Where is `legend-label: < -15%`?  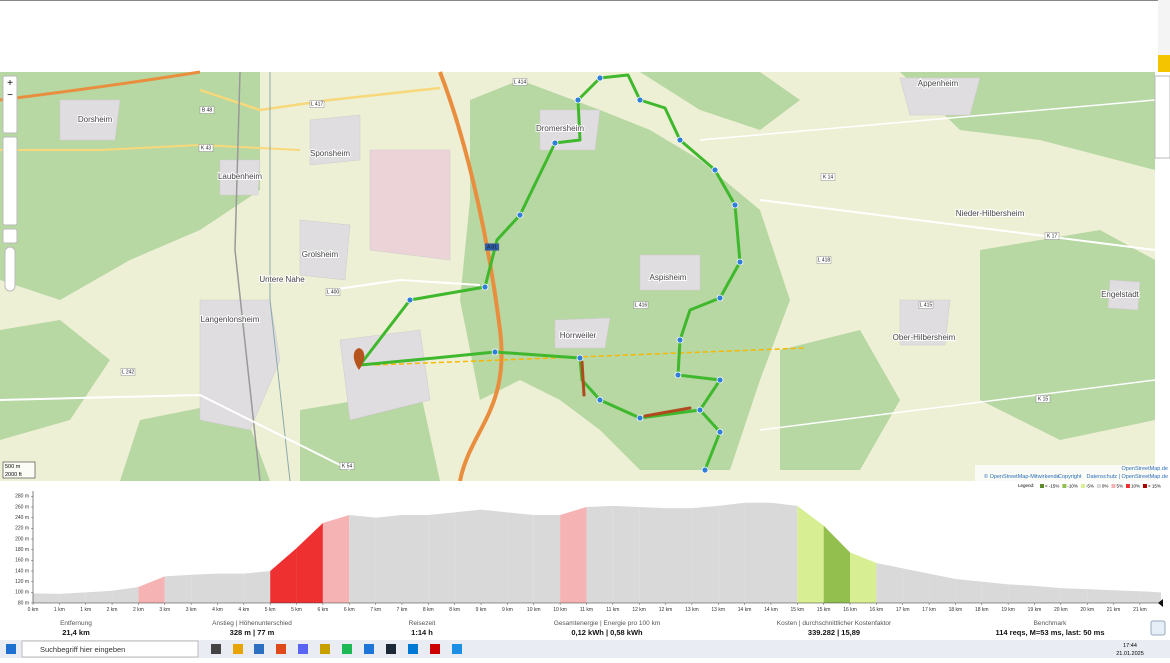 legend-label: < -15% is located at coordinates (1052, 486).